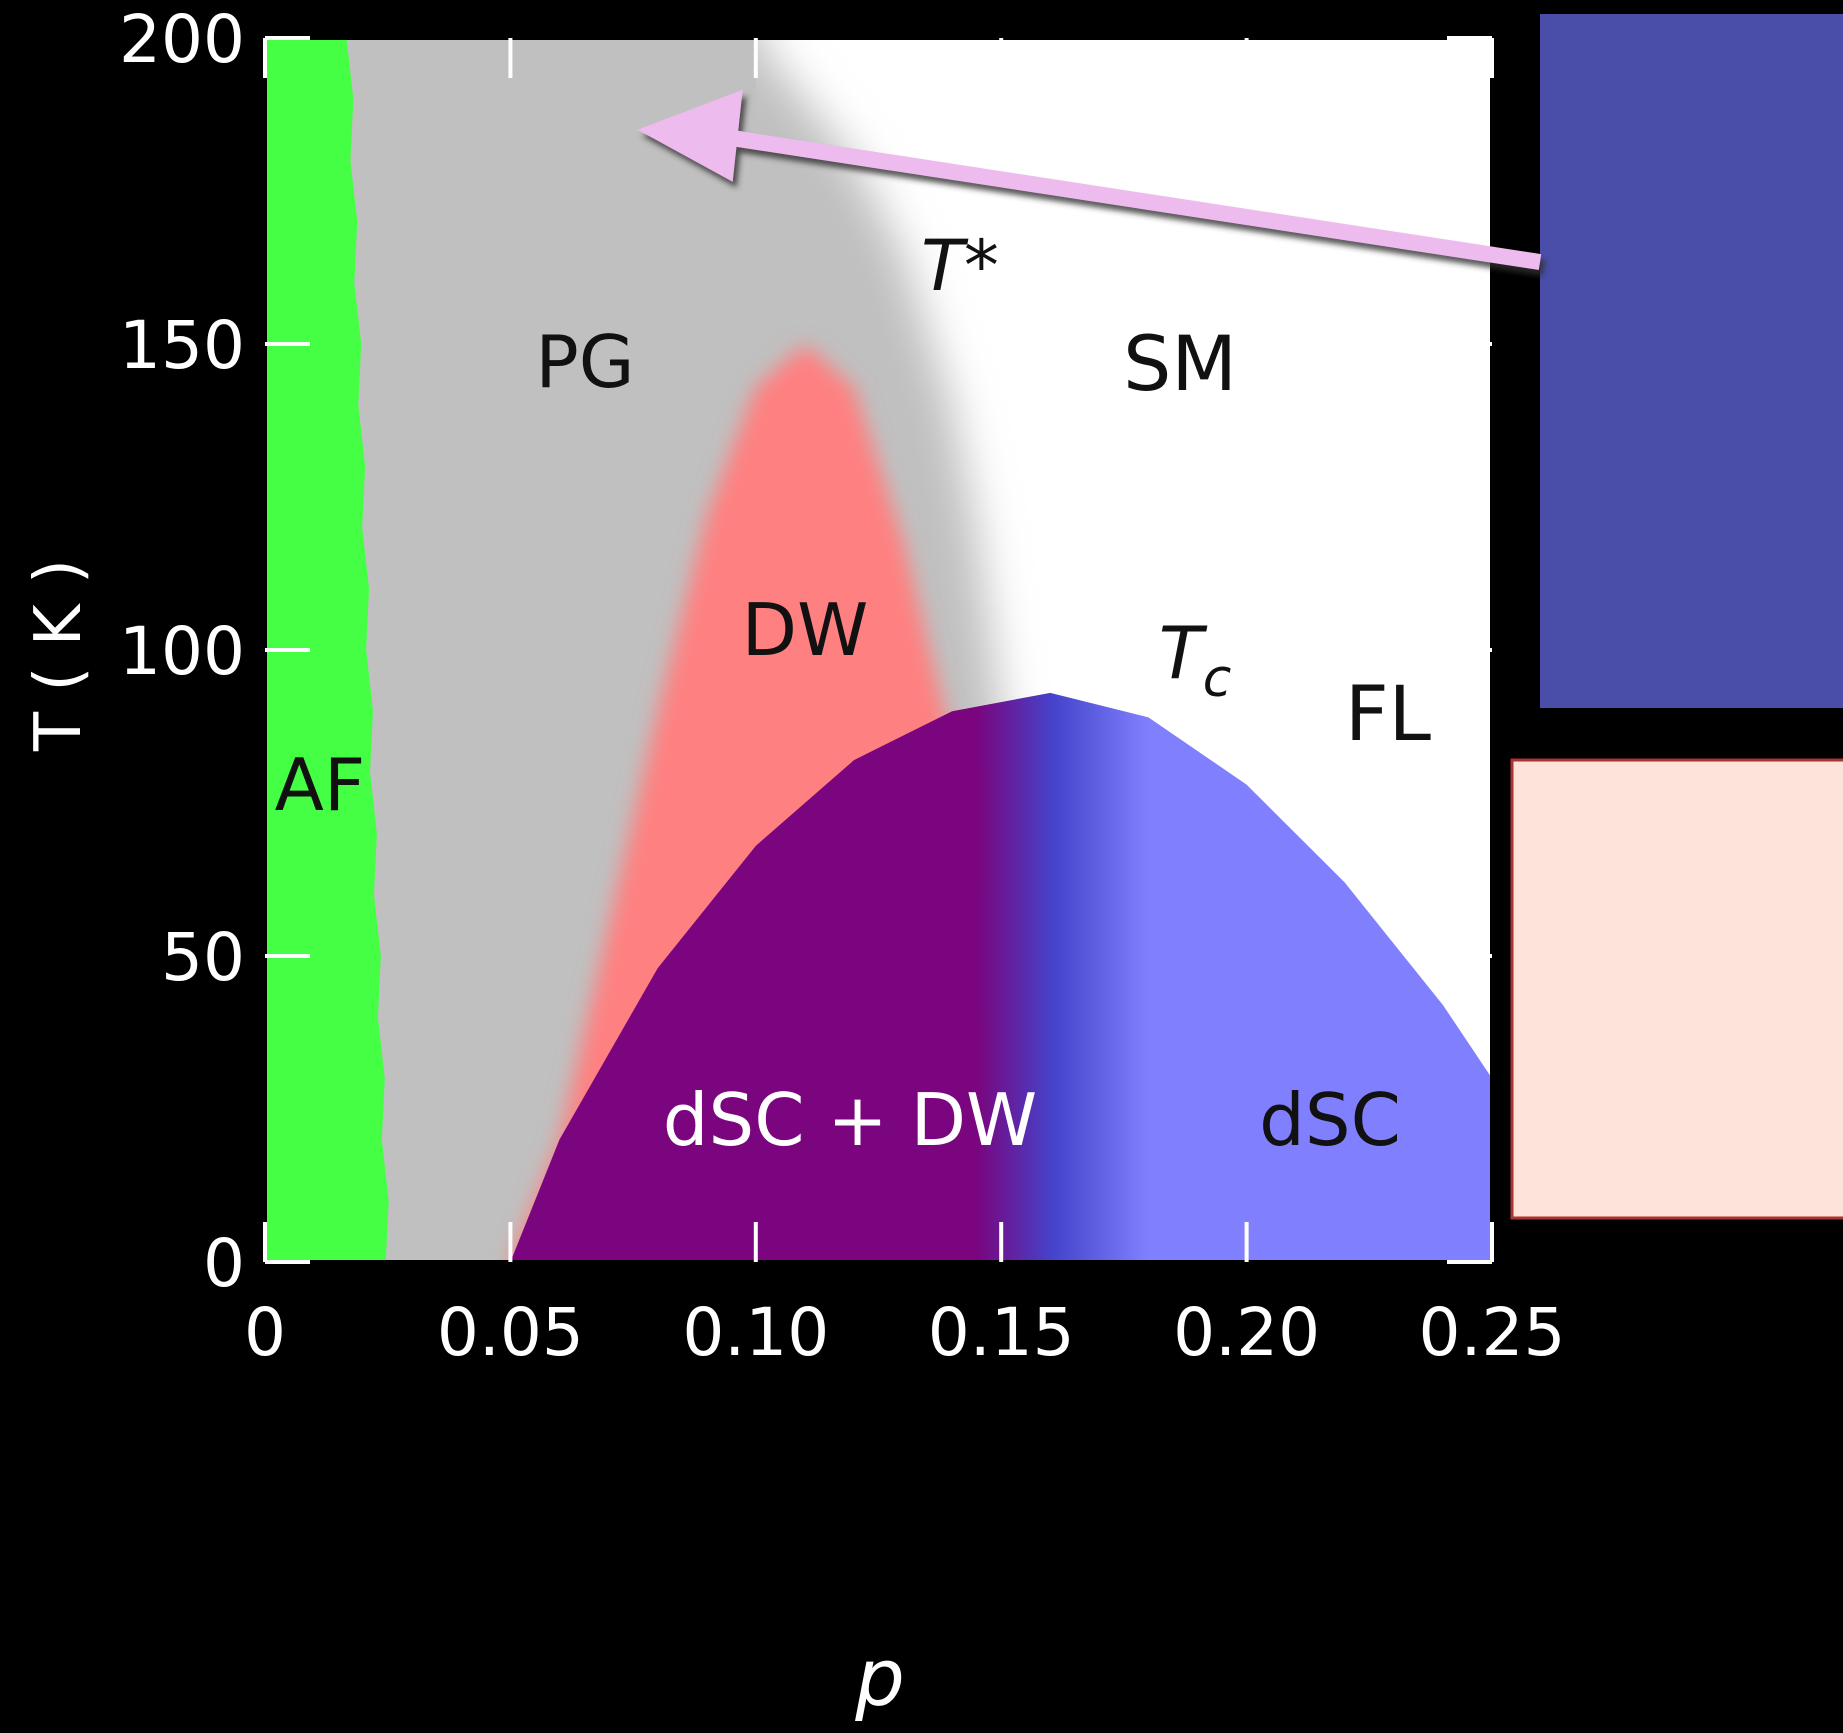 This screenshot has height=1733, width=1843. Describe the element at coordinates (1492, 1332) in the screenshot. I see `x-tick-label: 0.25` at that location.